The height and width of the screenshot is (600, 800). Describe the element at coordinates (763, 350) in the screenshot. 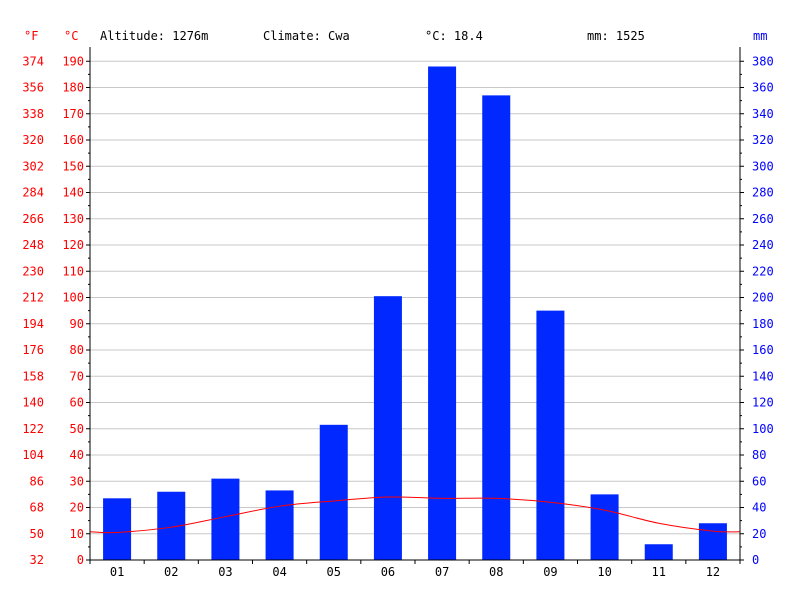

I see `mm-tick-label: 160` at that location.